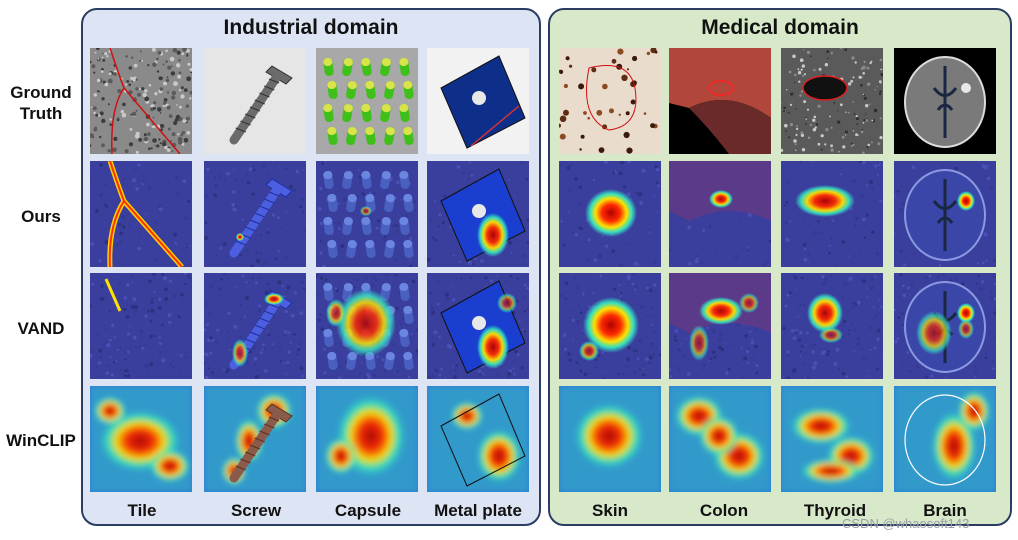 This screenshot has height=540, width=1018. I want to click on winclip-brain-image, so click(945, 439).